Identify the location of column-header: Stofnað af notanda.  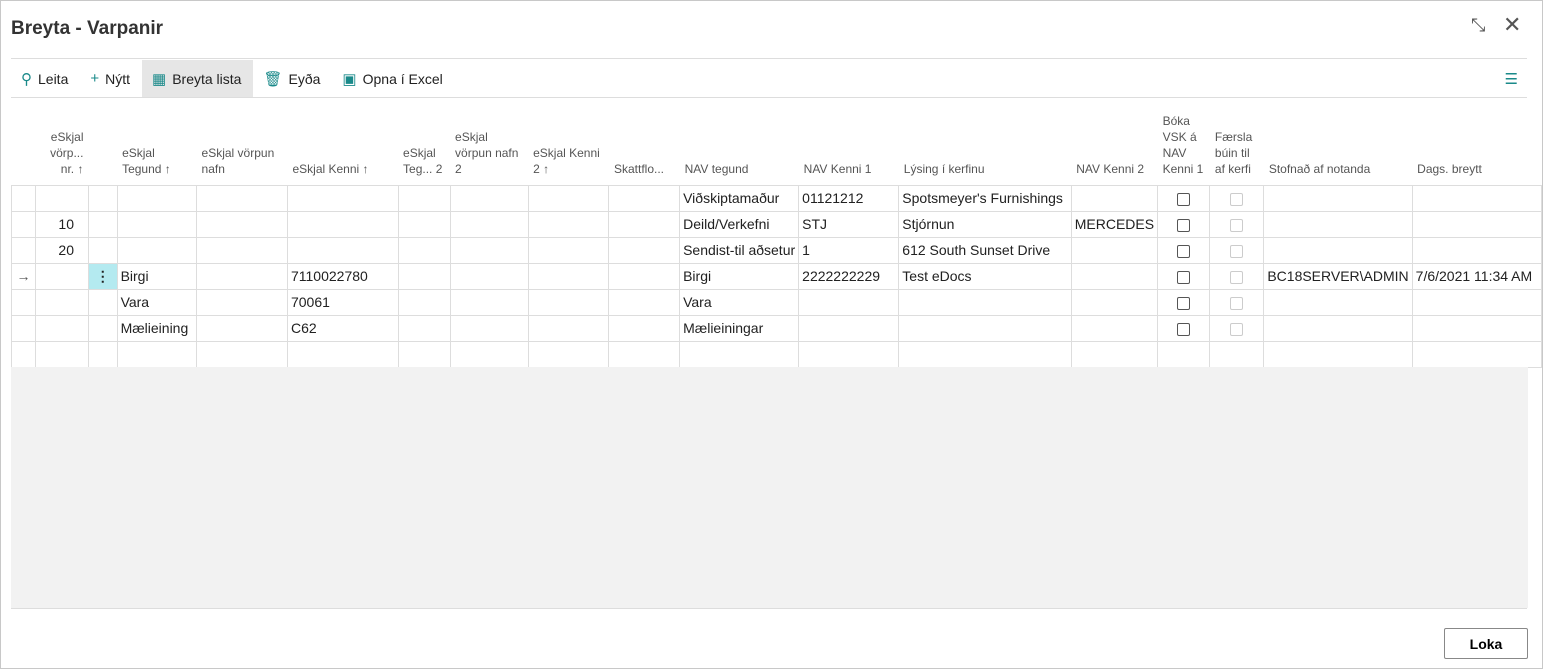
(1319, 168).